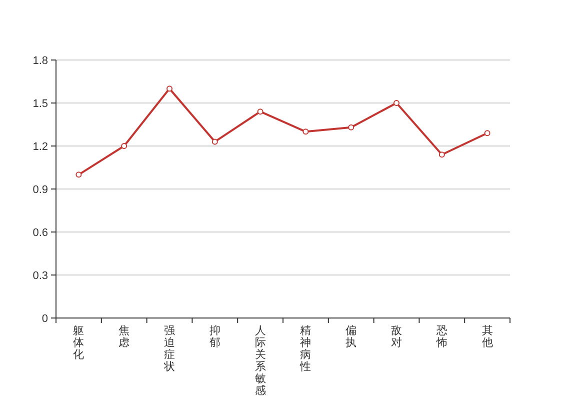 This screenshot has width=567, height=400. What do you see at coordinates (351, 337) in the screenshot?
I see `x-tick-label: 偏执` at bounding box center [351, 337].